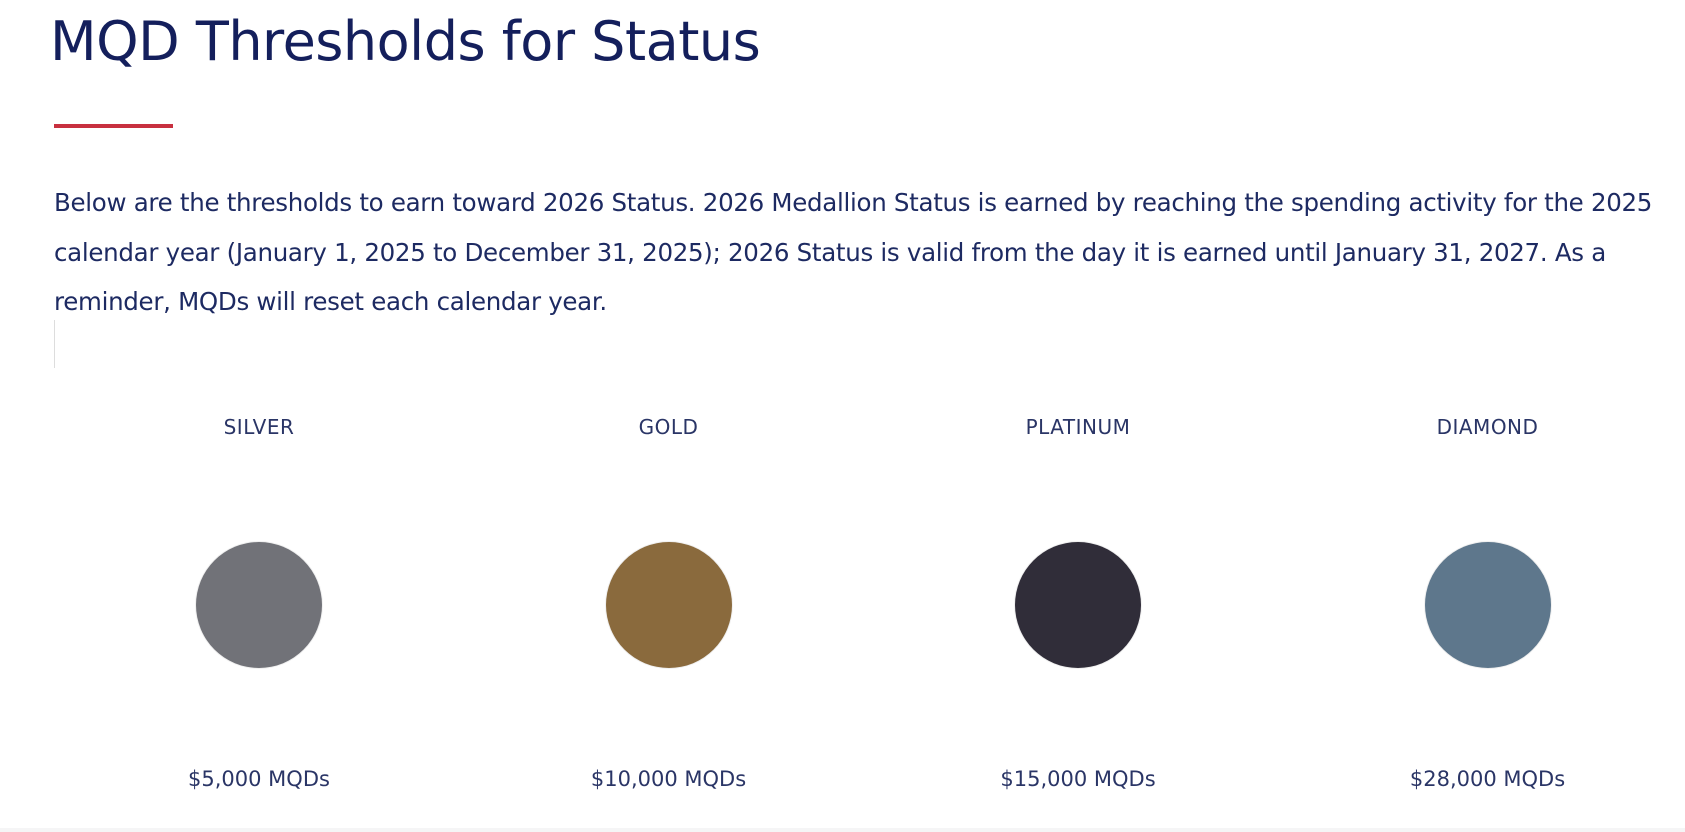  Describe the element at coordinates (1487, 427) in the screenshot. I see `tier-name: DIAMOND` at that location.